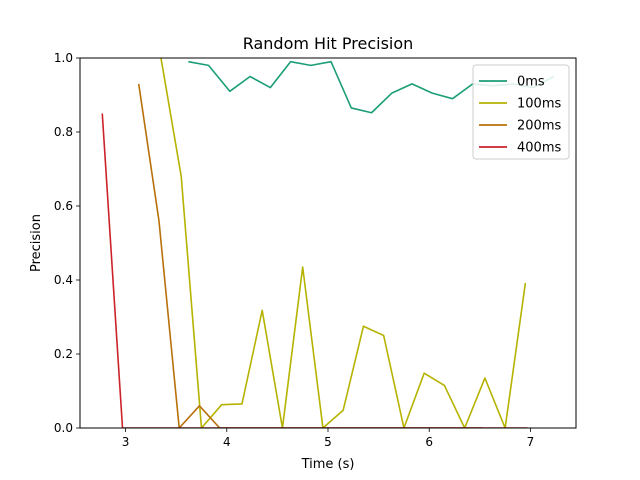 Image resolution: width=640 pixels, height=480 pixels. Describe the element at coordinates (36, 243) in the screenshot. I see `y-axis-label: Precision` at that location.